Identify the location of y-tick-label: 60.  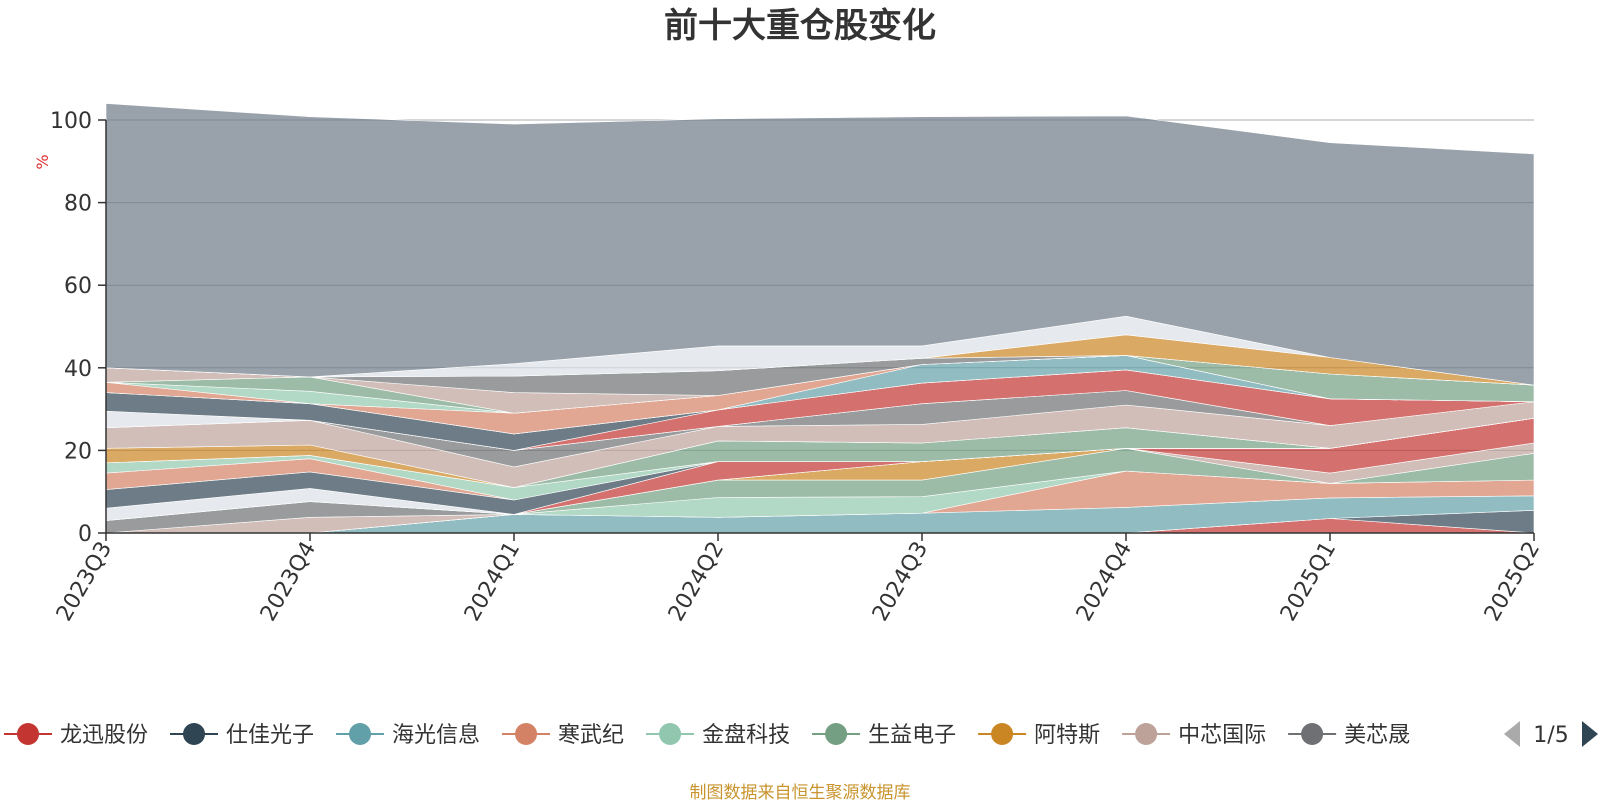
(78, 286).